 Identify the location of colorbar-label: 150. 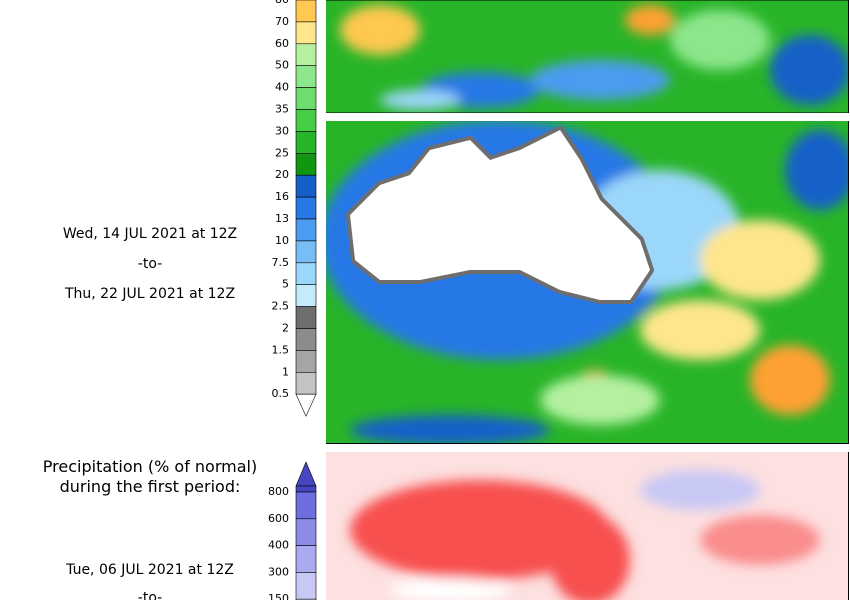
(278, 596).